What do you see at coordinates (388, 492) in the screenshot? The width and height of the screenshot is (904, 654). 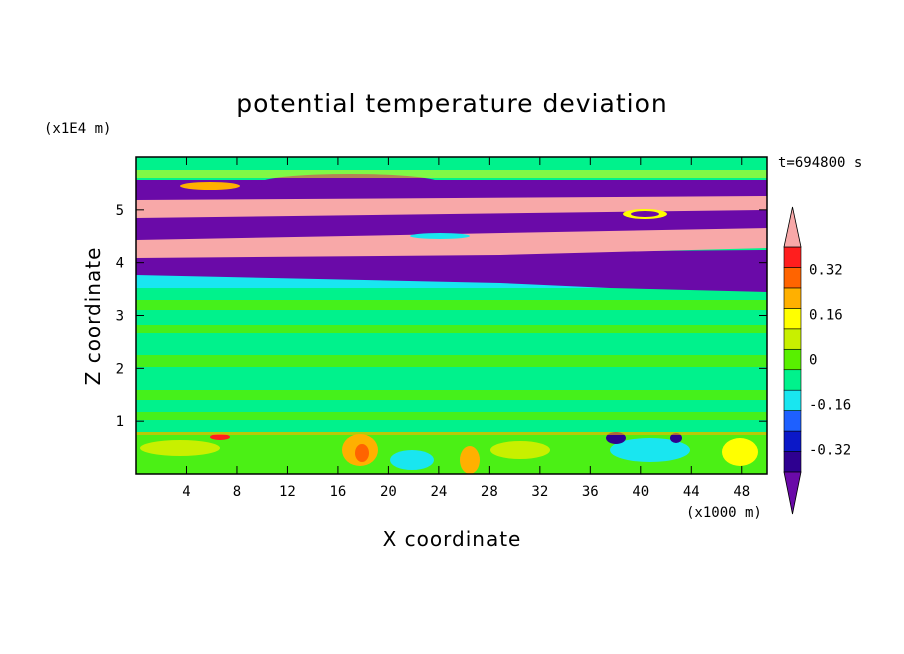 I see `x-tick-label: 20` at bounding box center [388, 492].